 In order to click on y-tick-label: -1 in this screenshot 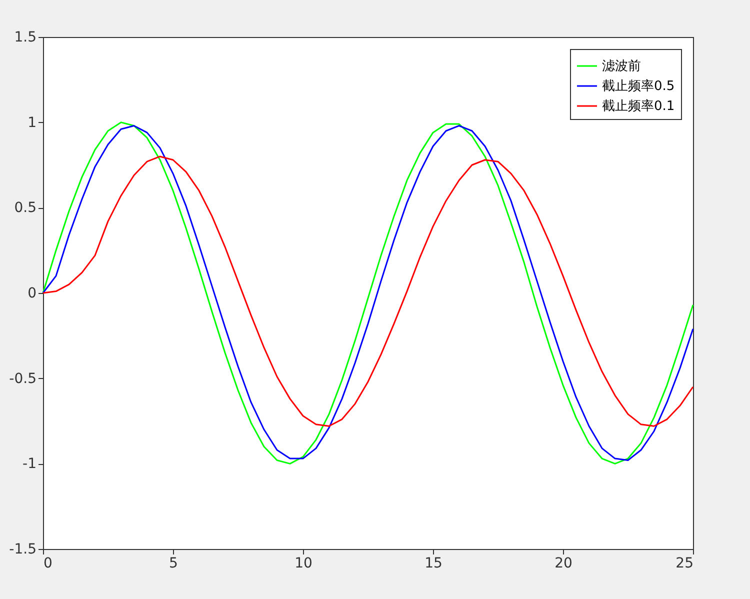, I will do `click(29, 464)`.